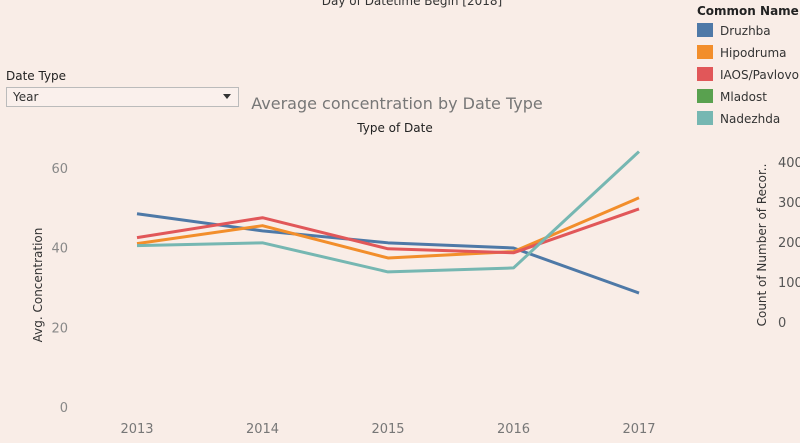 The width and height of the screenshot is (800, 443). Describe the element at coordinates (759, 75) in the screenshot. I see `legend-label: IAOS/Pavlovo` at that location.